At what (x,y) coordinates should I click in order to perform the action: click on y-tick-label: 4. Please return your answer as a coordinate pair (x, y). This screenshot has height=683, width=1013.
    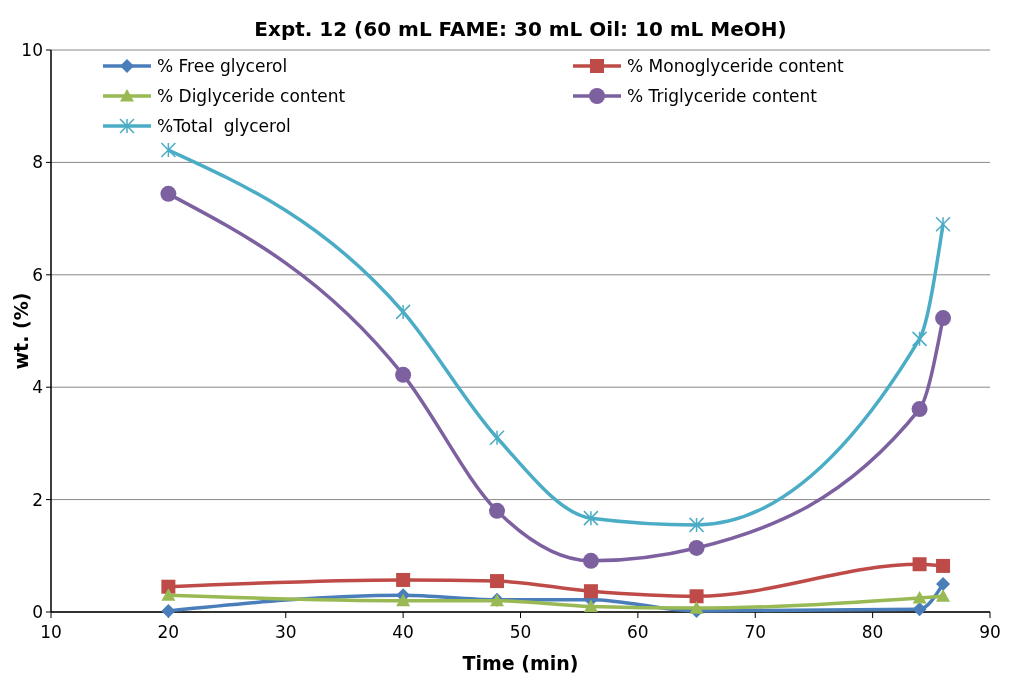
    Looking at the image, I should click on (37, 387).